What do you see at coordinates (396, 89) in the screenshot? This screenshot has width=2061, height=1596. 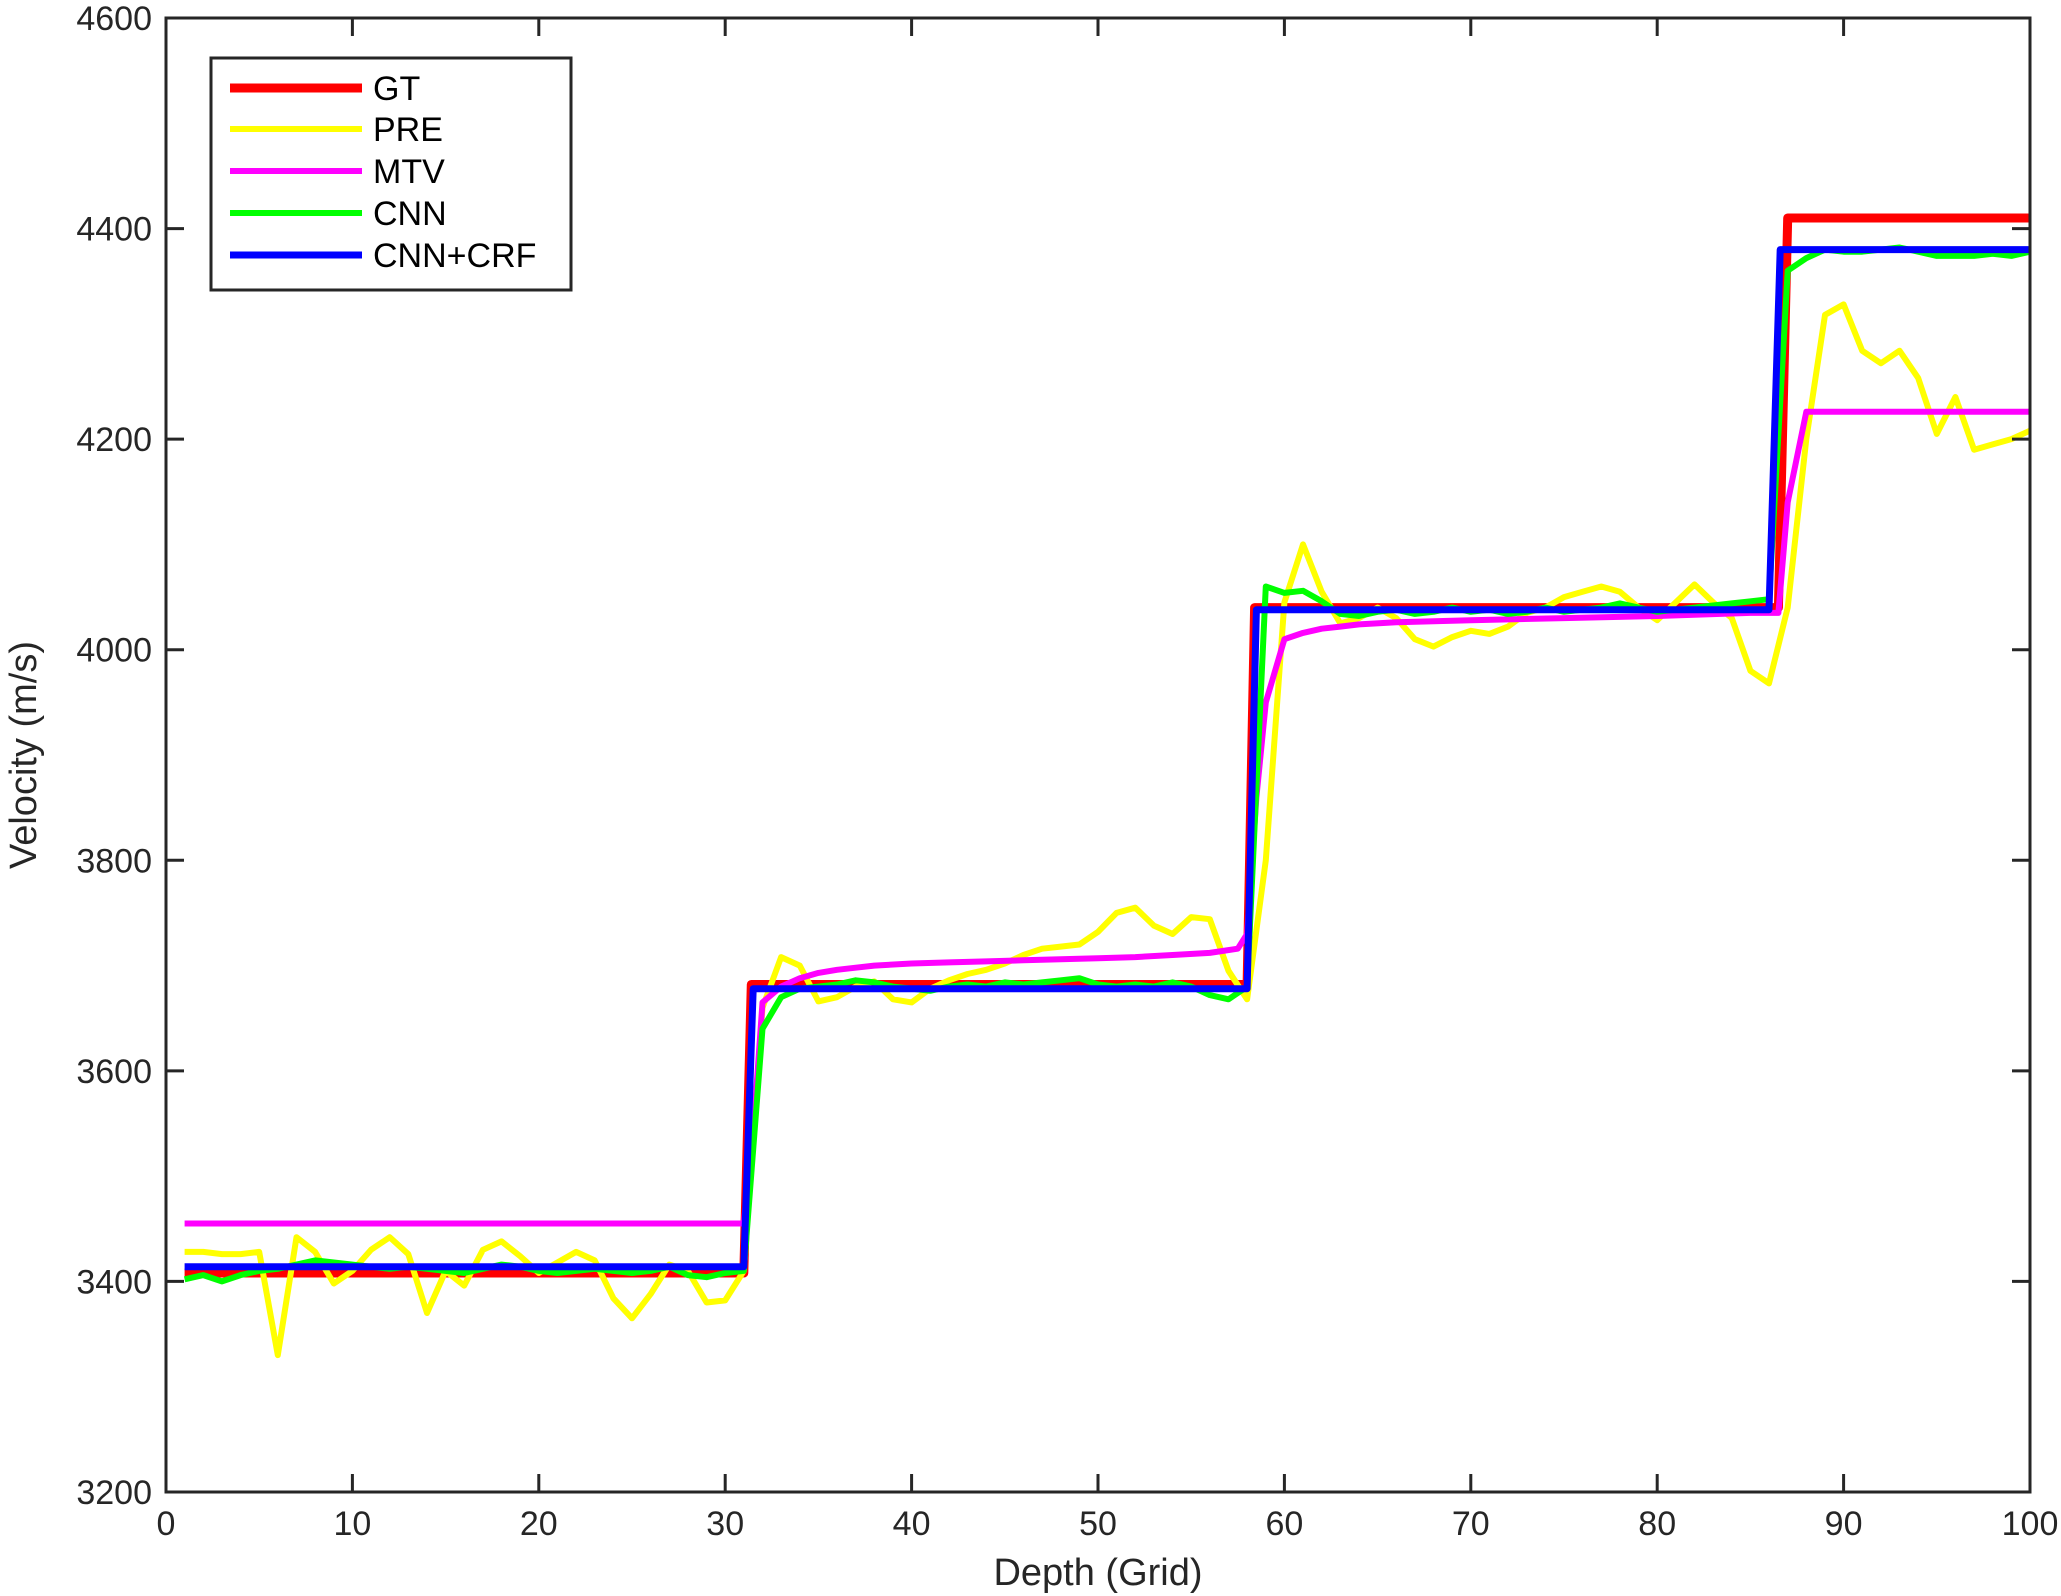 I see `legend-label-gt: GT` at bounding box center [396, 89].